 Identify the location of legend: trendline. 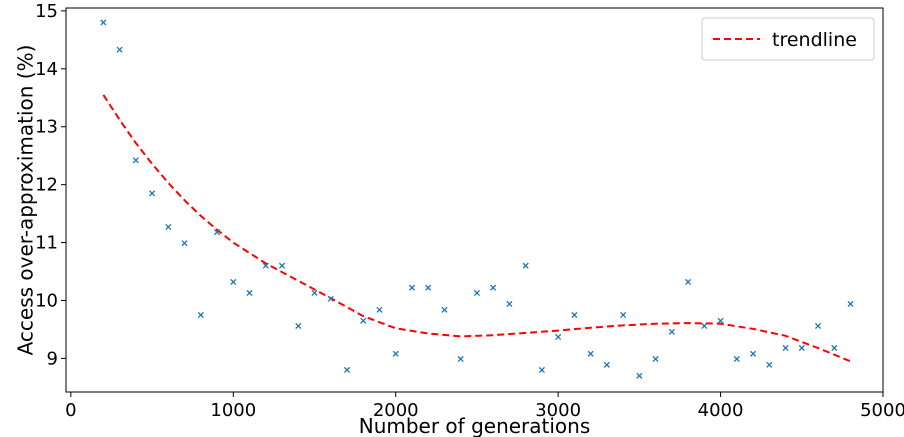
(788, 39).